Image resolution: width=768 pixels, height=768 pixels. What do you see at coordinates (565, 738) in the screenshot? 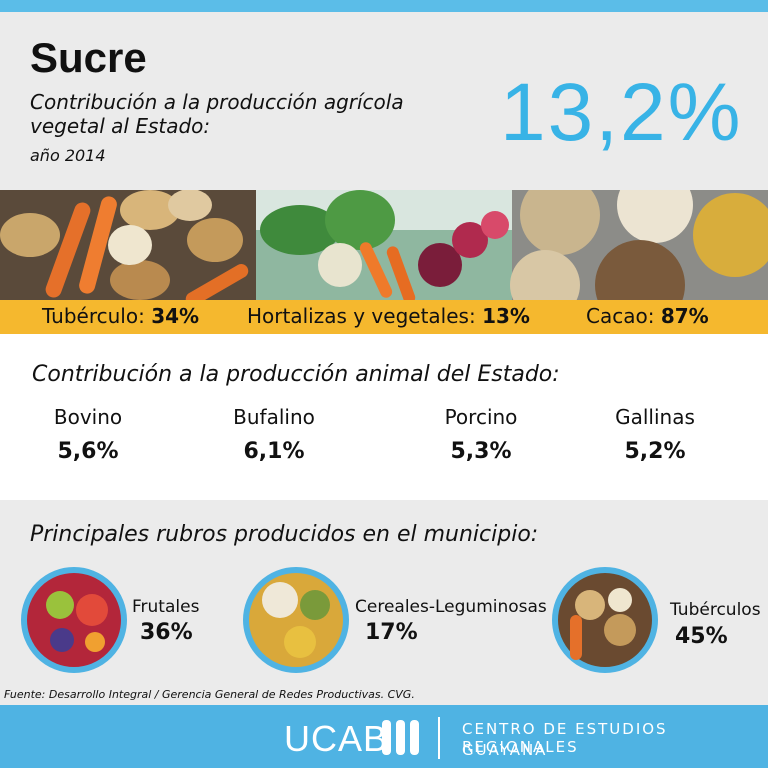
I see `org-line: CENTRO DE ESTUDIOS REGIONALES` at bounding box center [565, 738].